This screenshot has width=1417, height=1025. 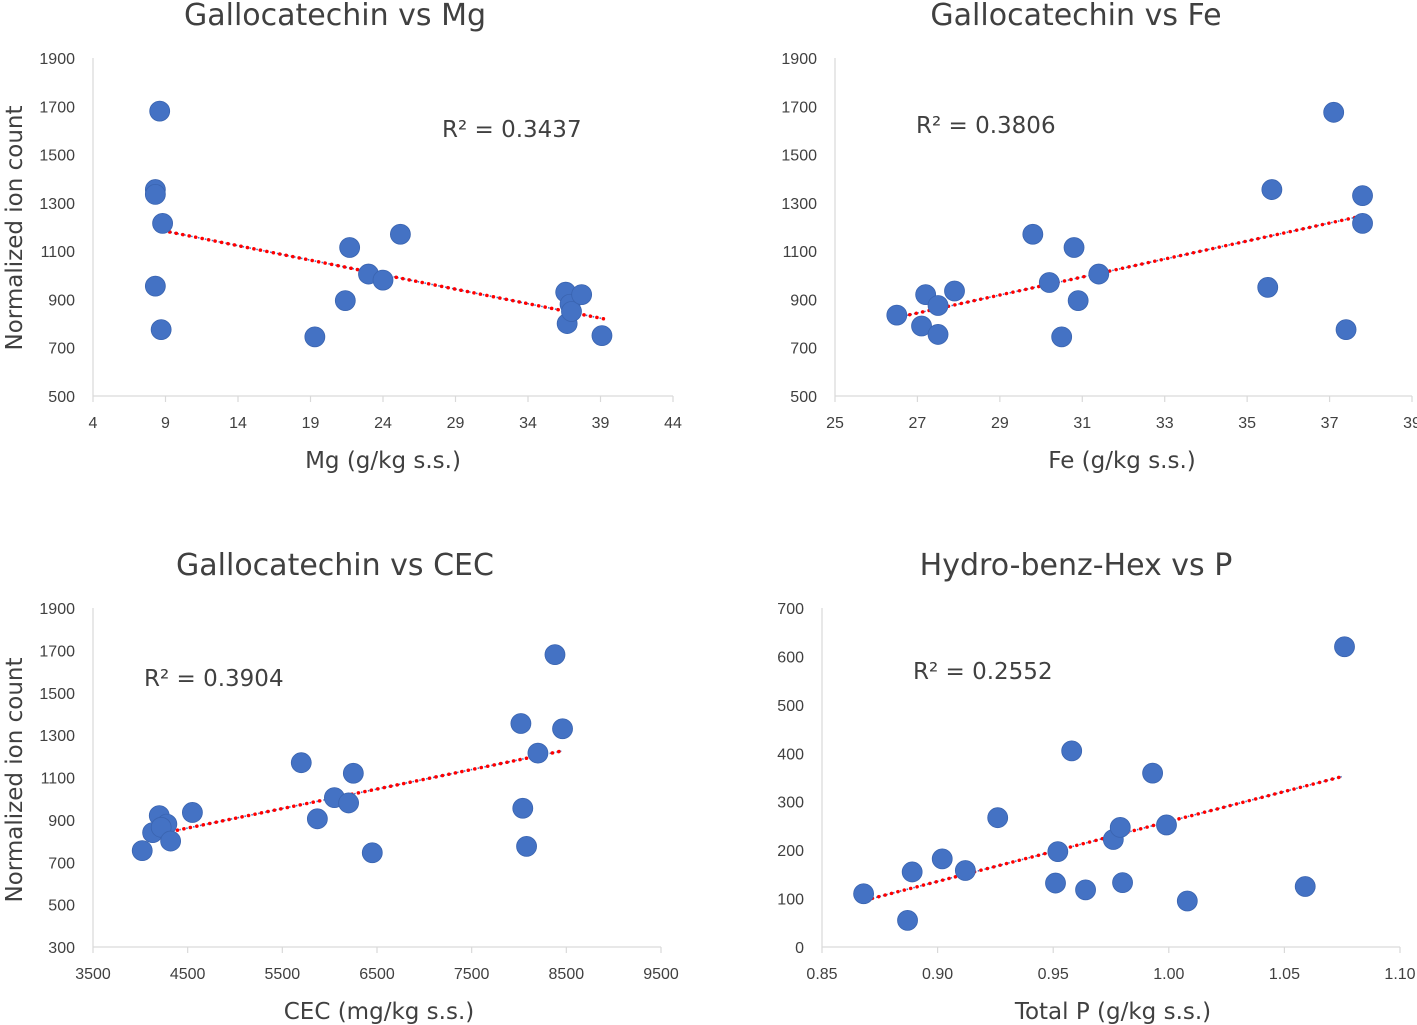 What do you see at coordinates (311, 423) in the screenshot?
I see `x-tick-label: 19` at bounding box center [311, 423].